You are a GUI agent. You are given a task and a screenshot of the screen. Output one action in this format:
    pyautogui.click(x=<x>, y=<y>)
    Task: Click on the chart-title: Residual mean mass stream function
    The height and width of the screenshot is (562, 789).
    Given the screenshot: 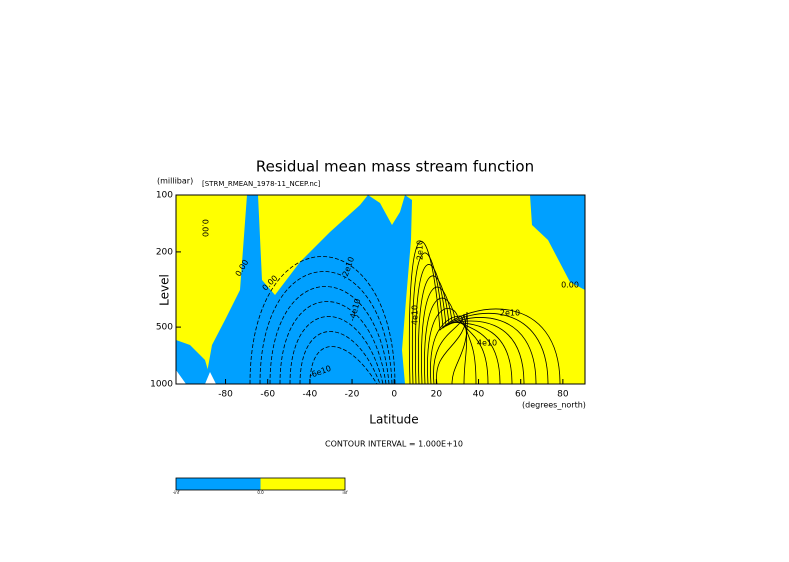 What is the action you would take?
    pyautogui.click(x=395, y=167)
    